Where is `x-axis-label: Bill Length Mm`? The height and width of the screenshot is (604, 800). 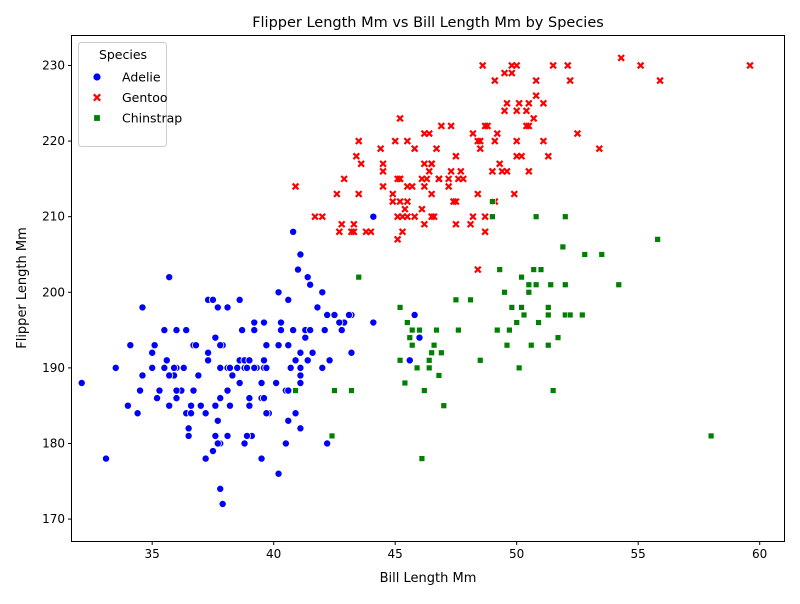 x-axis-label: Bill Length Mm is located at coordinates (428, 578).